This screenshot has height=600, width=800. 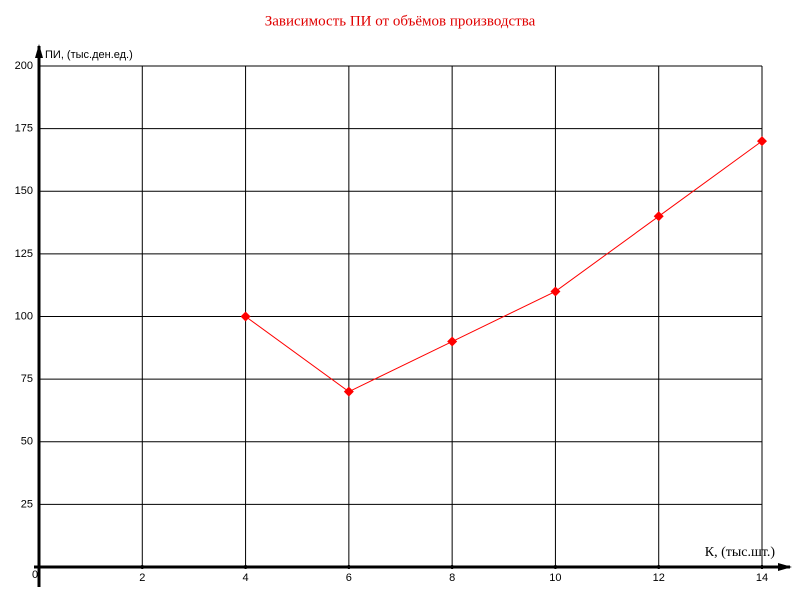 What do you see at coordinates (142, 578) in the screenshot?
I see `x-tick-label: 2` at bounding box center [142, 578].